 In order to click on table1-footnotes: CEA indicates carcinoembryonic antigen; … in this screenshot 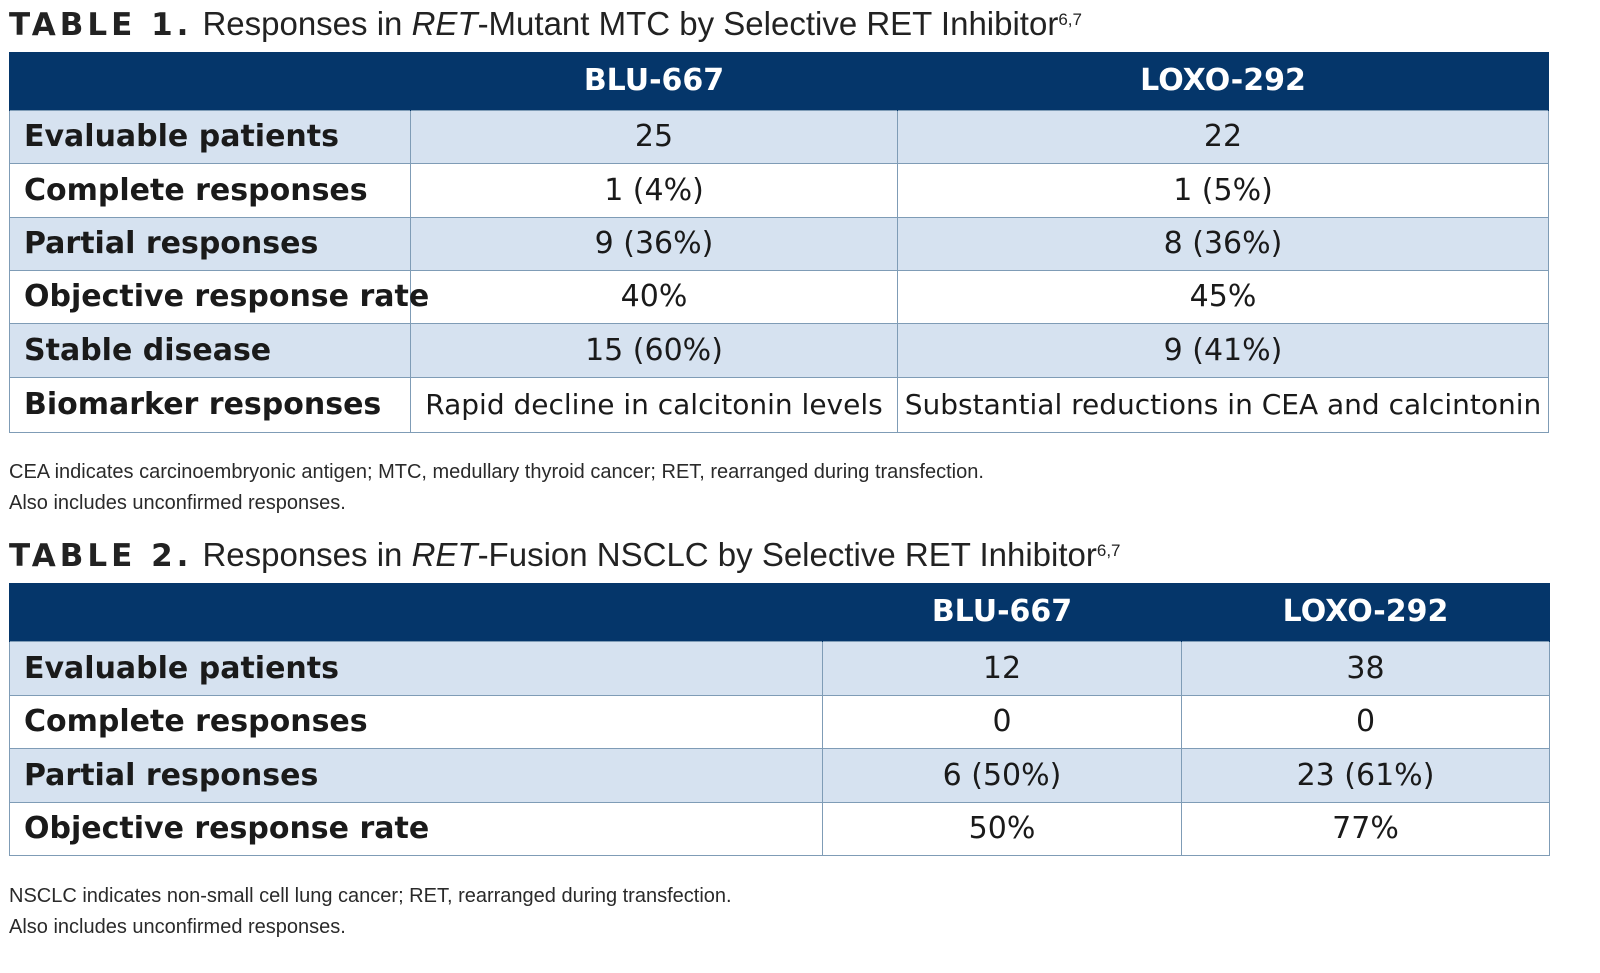, I will do `click(496, 488)`.